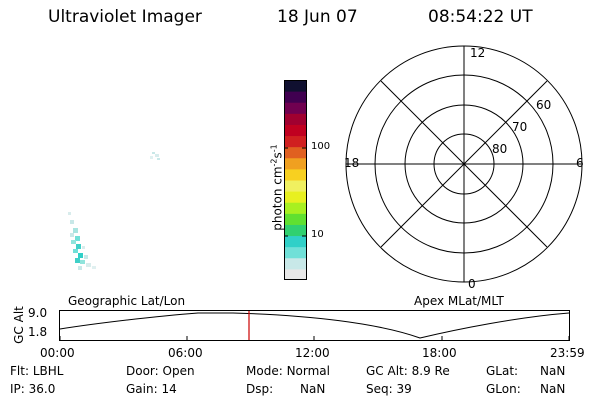 The width and height of the screenshot is (600, 400). I want to click on date-label: 18 Jun 07, so click(317, 17).